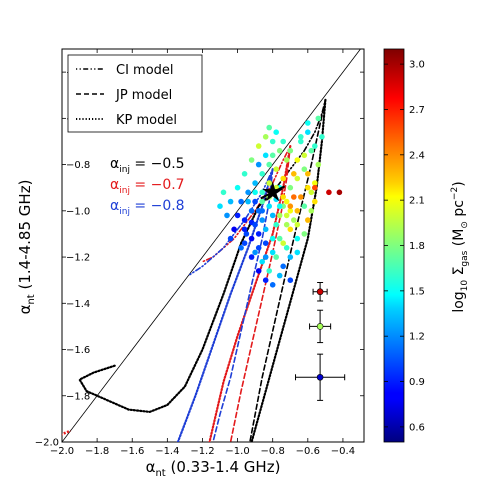  Describe the element at coordinates (146, 120) in the screenshot. I see `legend-entry-label: KP model` at that location.